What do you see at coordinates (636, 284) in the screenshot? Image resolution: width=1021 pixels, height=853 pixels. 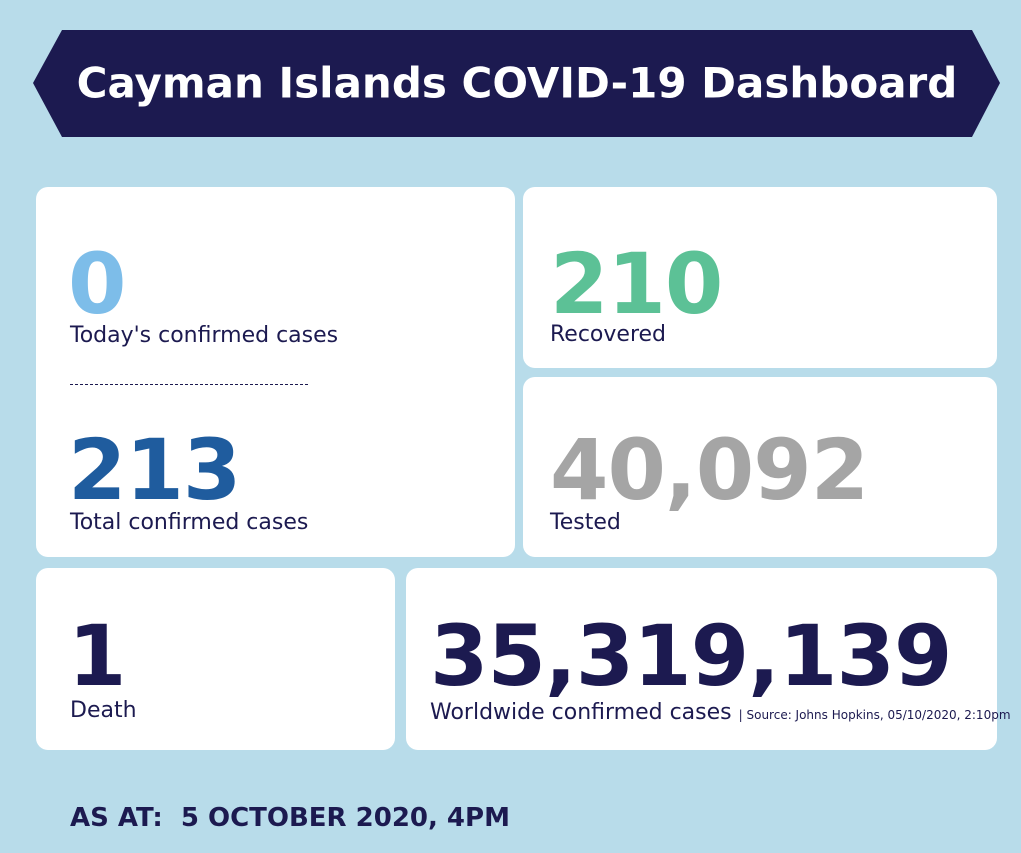 I see `stat-value: 210` at bounding box center [636, 284].